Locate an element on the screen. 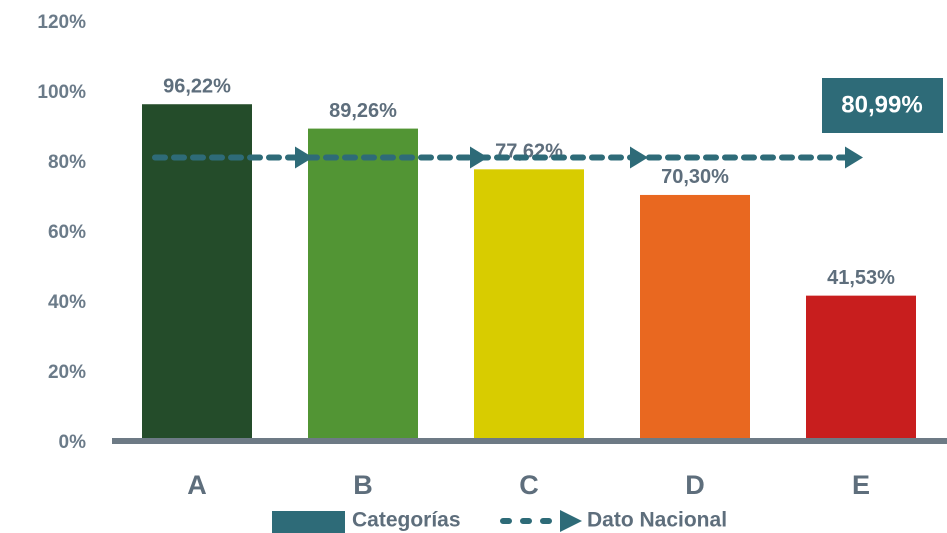 The image size is (947, 533). y-tick-label: 40% is located at coordinates (67, 302).